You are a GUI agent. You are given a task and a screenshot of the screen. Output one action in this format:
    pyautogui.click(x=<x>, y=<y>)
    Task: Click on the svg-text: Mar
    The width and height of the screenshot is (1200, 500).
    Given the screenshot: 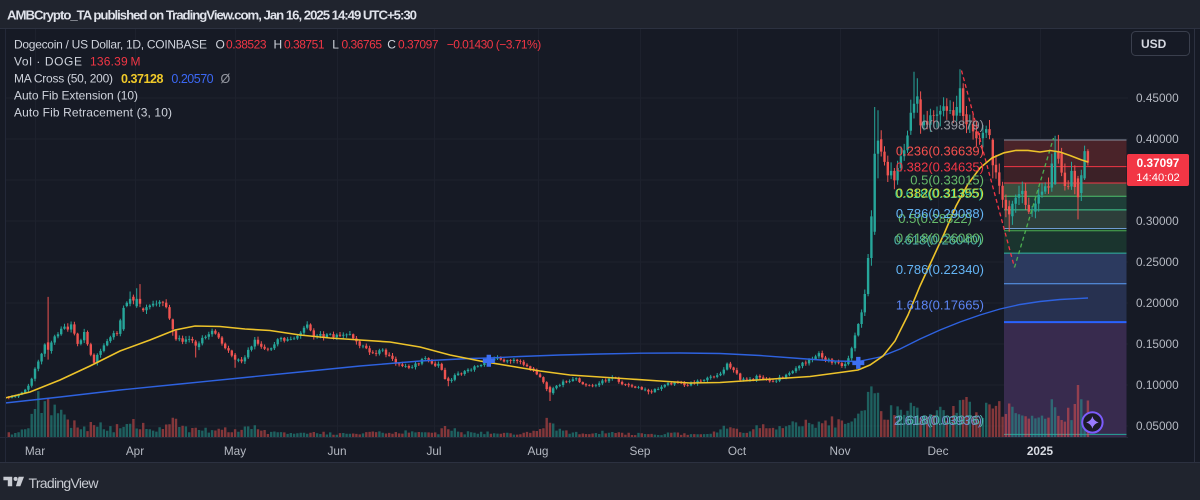 What is the action you would take?
    pyautogui.click(x=35, y=451)
    